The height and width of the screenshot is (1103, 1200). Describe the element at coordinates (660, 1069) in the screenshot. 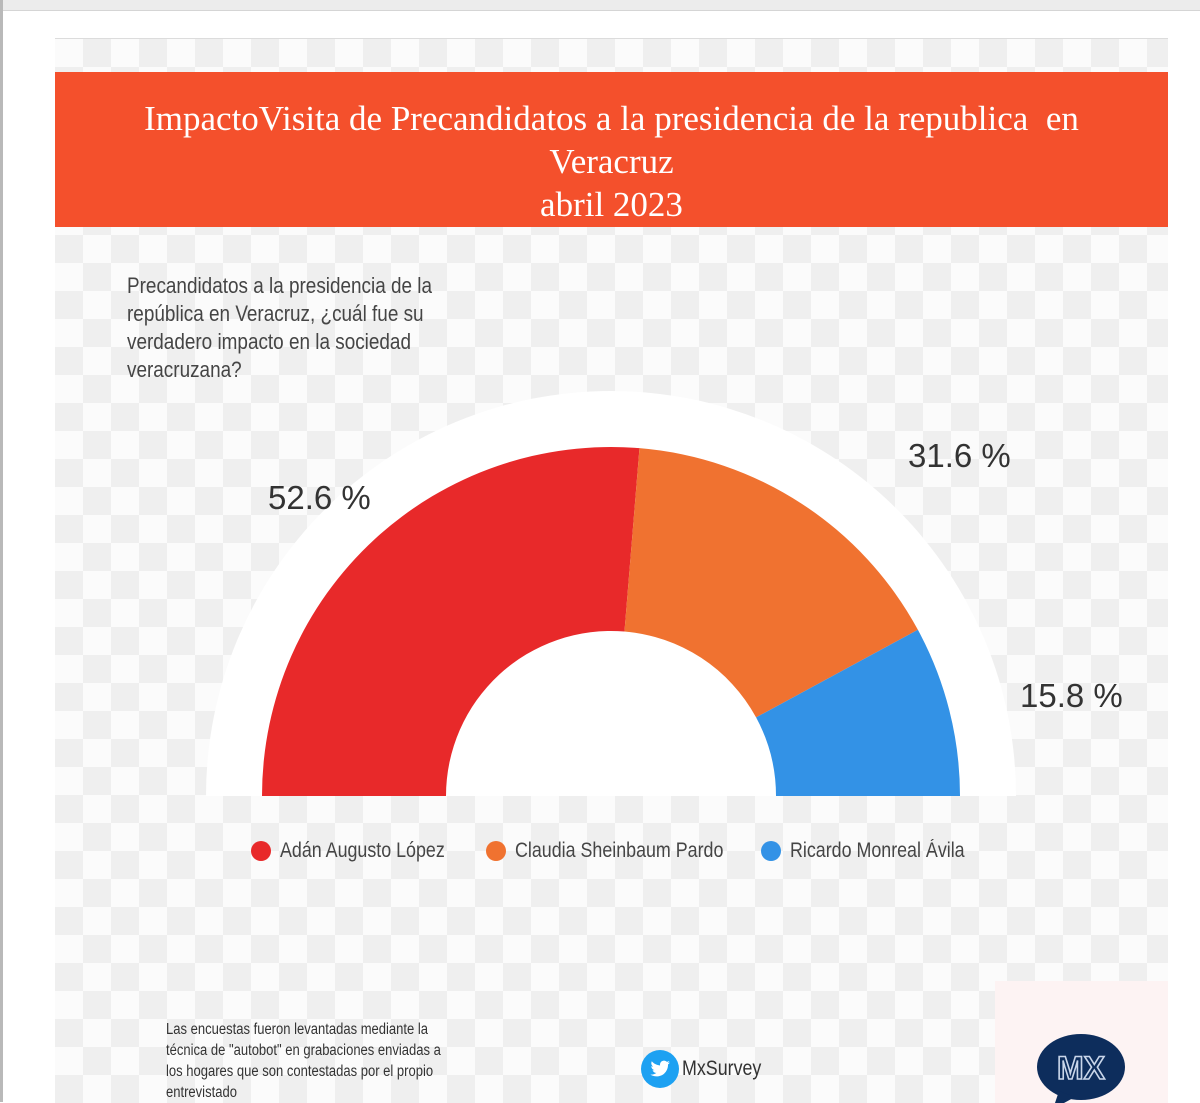

I see `twitter-bird-icon` at that location.